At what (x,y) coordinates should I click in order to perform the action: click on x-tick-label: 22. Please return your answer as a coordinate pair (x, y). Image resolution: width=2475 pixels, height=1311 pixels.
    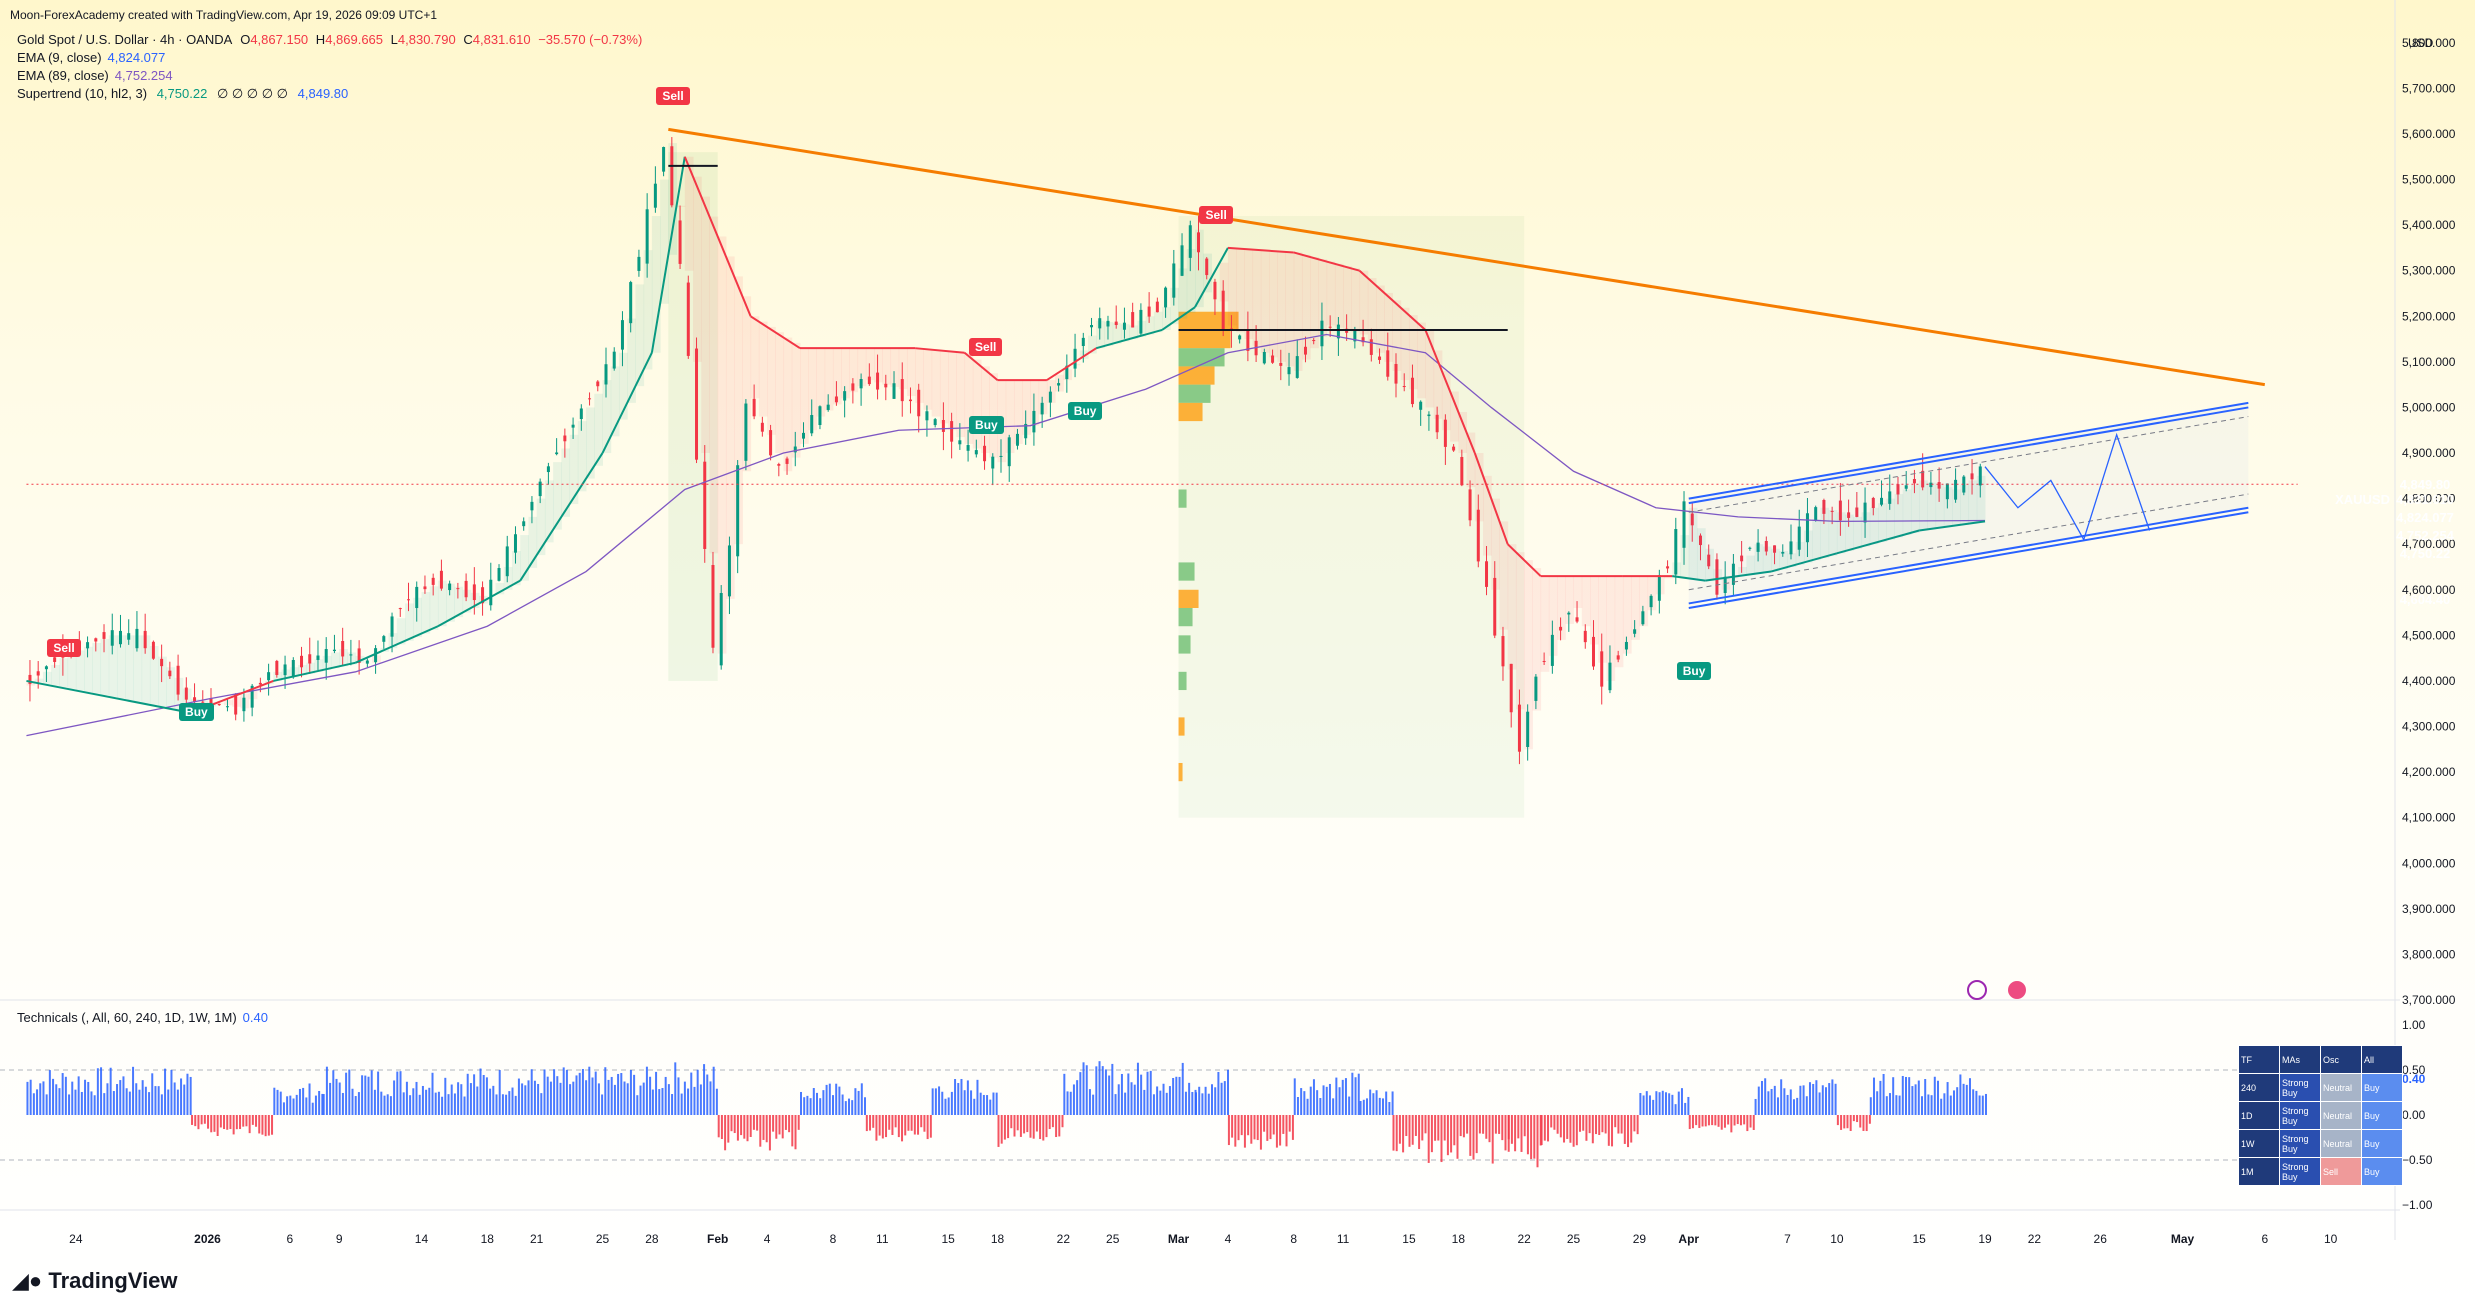
    Looking at the image, I should click on (1524, 1239).